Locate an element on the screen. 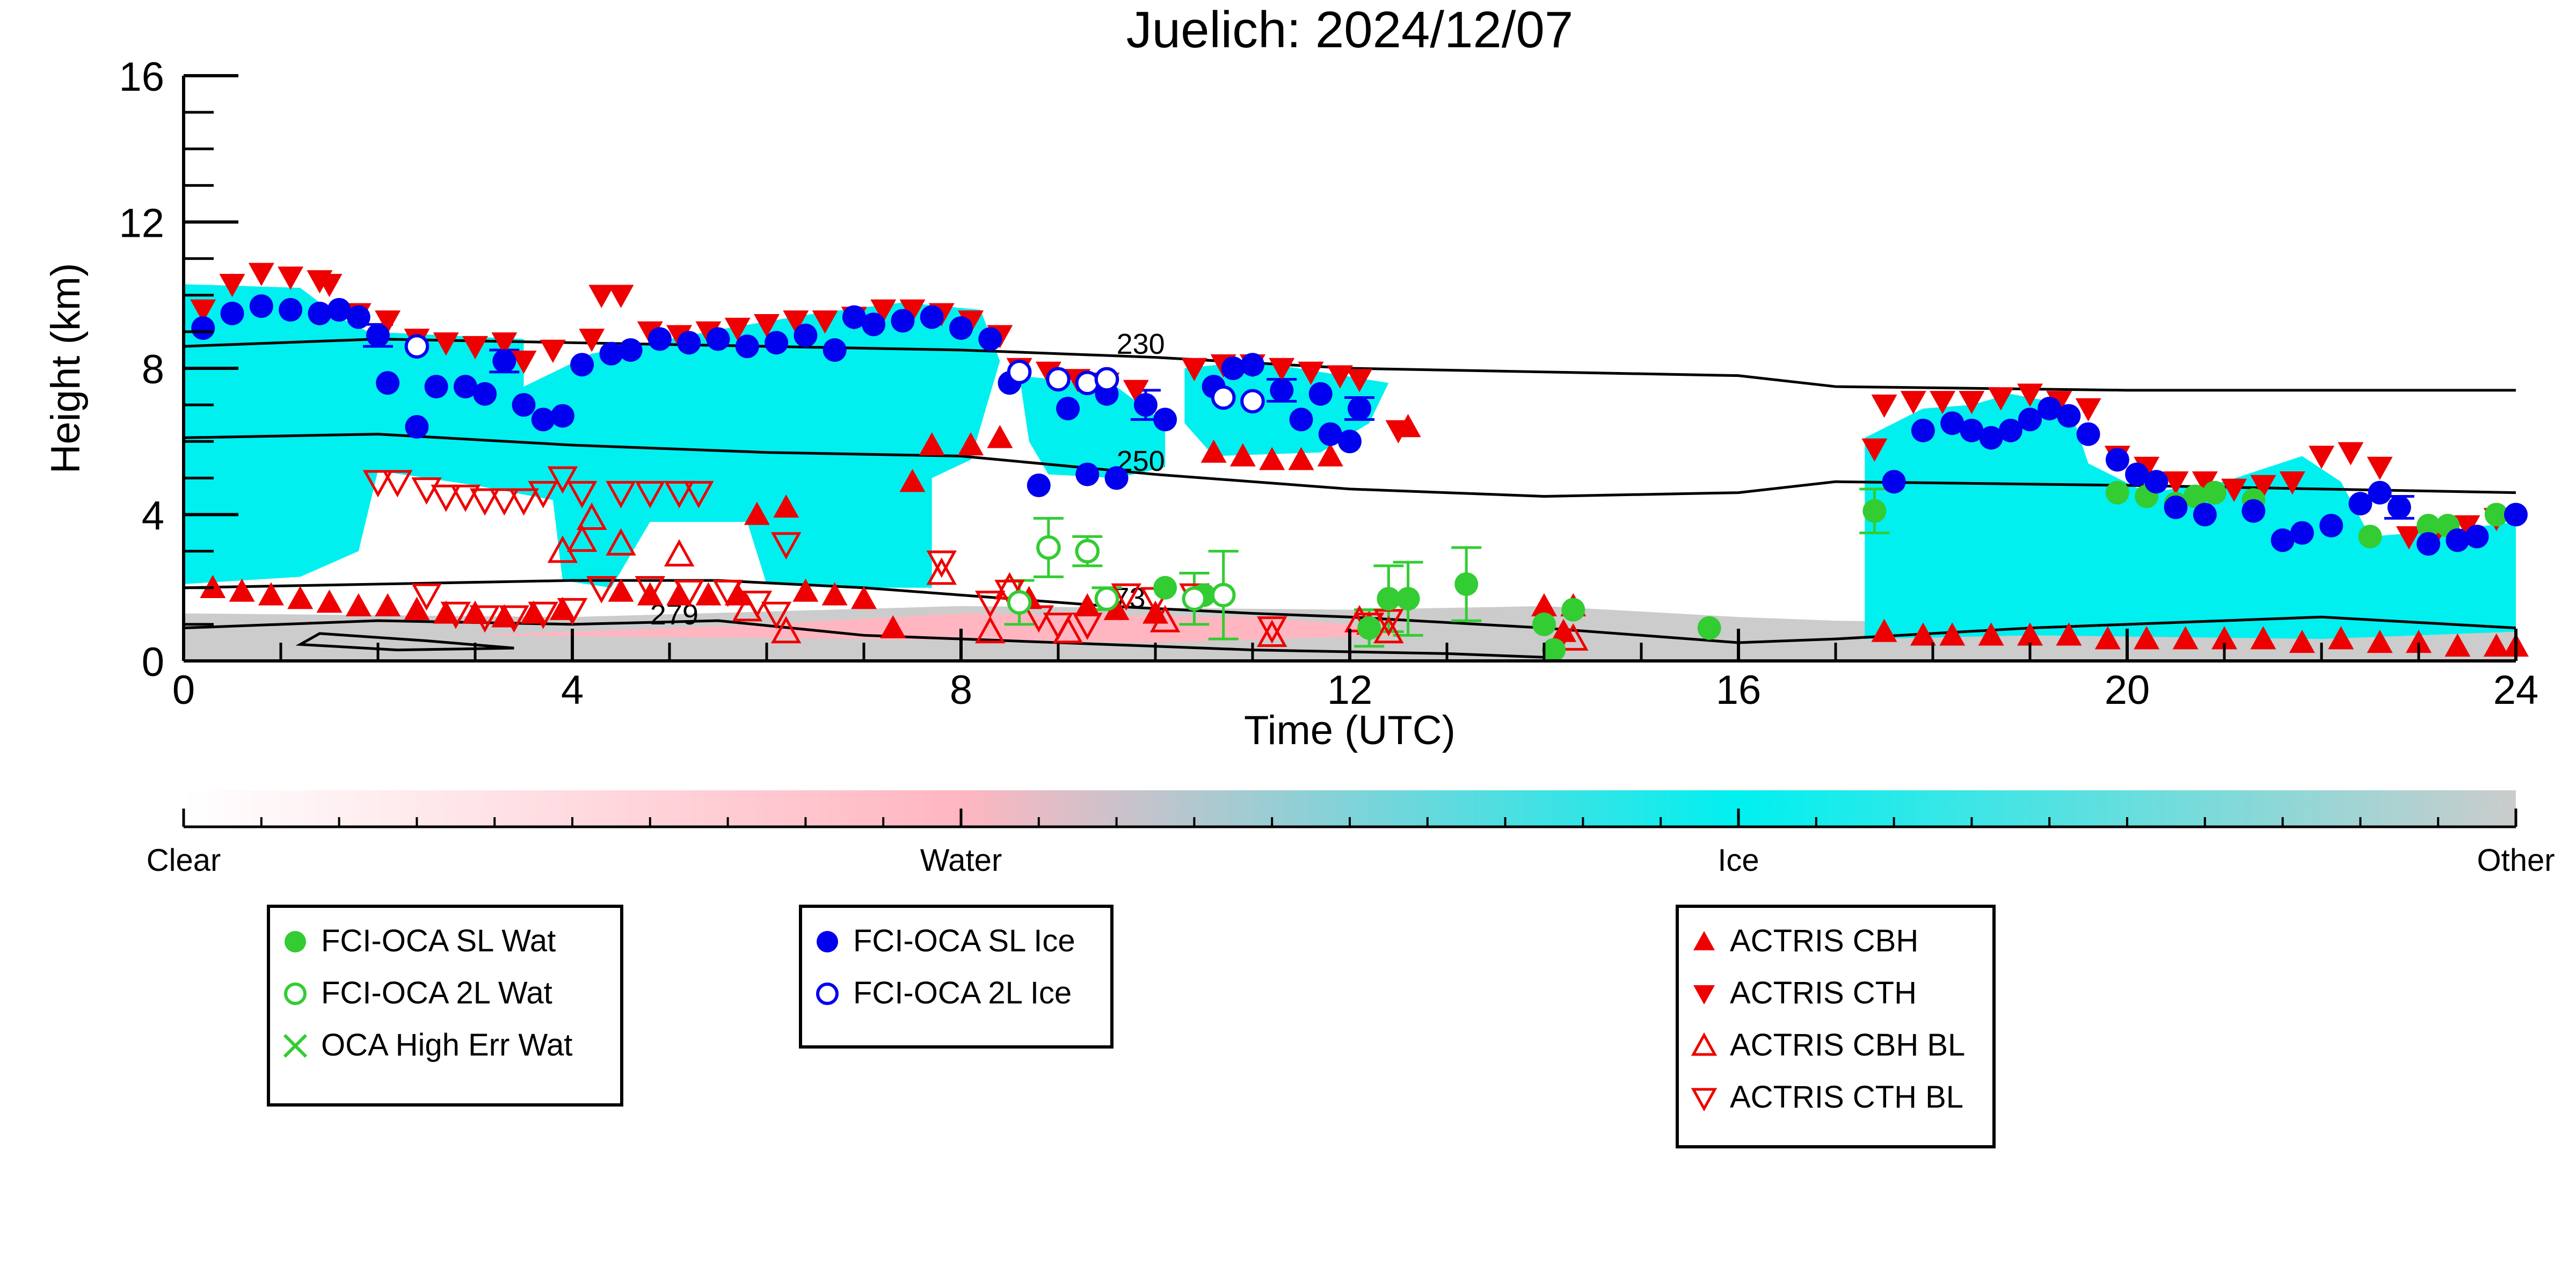 This screenshot has height=1288, width=2576. x-axis-label: Time (UTC) is located at coordinates (1350, 730).